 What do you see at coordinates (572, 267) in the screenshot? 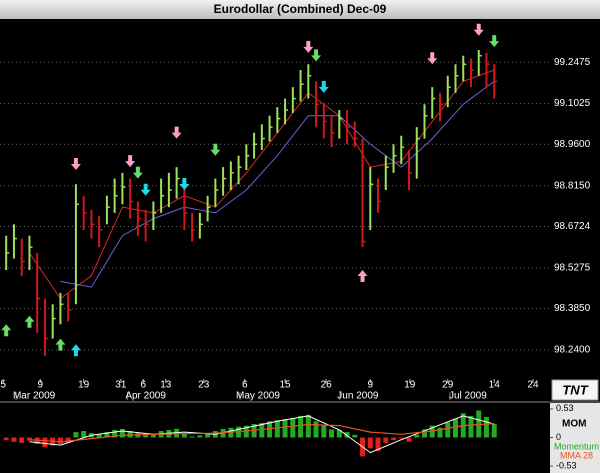
I see `y-tick-label: 98.5275` at bounding box center [572, 267].